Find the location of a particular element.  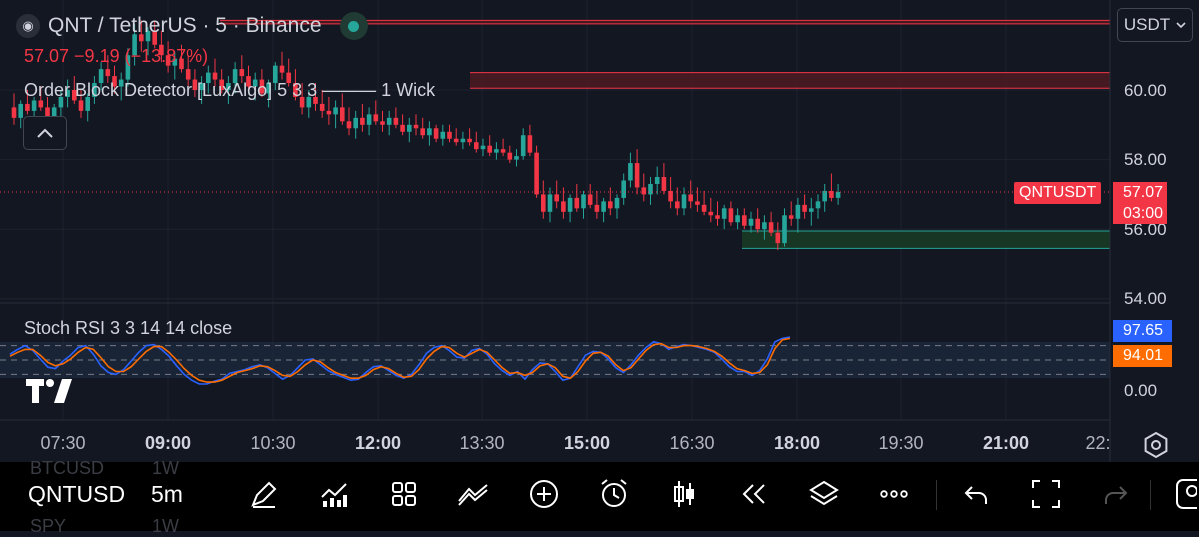

symbol-legend: ◉ QNT / TetherUS · 5 · Binance is located at coordinates (192, 26).